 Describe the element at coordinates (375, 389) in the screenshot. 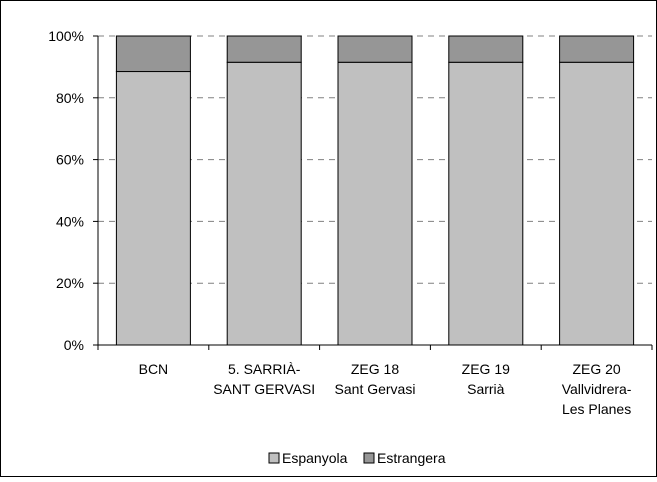

I see `x-tick-label-line: Sant Gervasi` at that location.